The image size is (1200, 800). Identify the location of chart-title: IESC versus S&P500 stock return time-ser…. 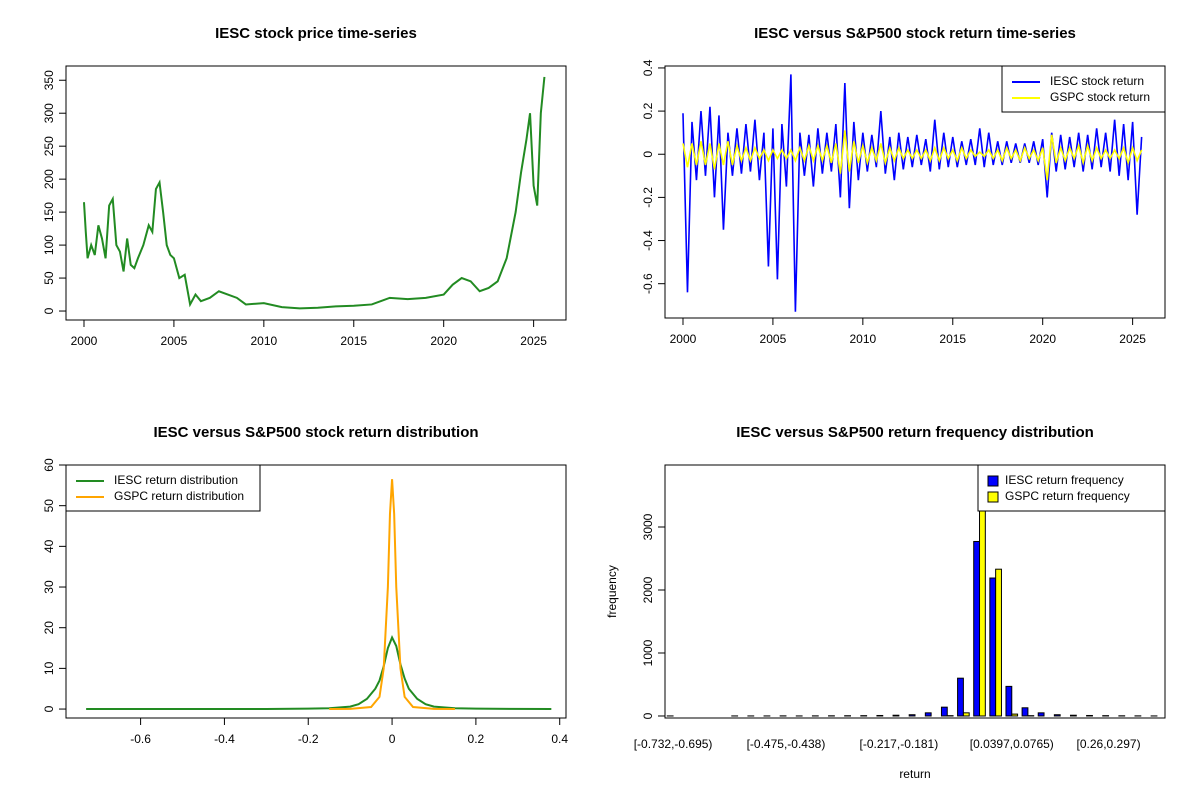
(915, 33).